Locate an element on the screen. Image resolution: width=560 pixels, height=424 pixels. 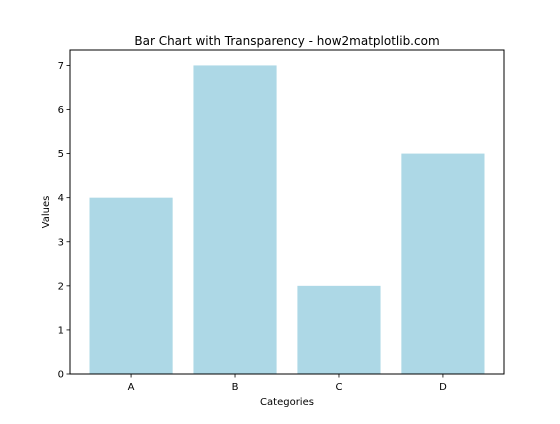
y-tick-label: 1 is located at coordinates (61, 330).